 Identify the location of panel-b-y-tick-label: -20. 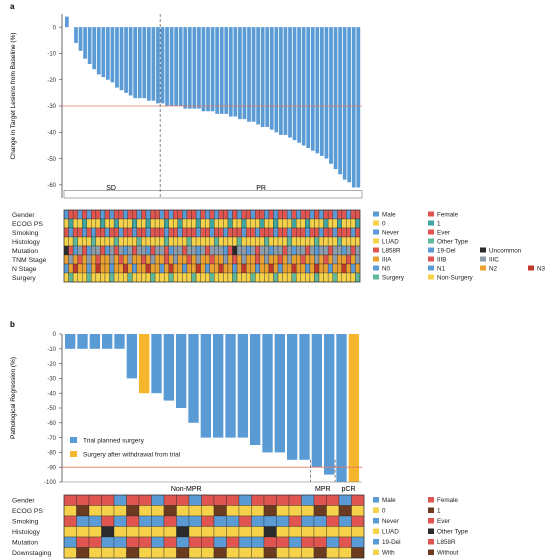
(51, 365).